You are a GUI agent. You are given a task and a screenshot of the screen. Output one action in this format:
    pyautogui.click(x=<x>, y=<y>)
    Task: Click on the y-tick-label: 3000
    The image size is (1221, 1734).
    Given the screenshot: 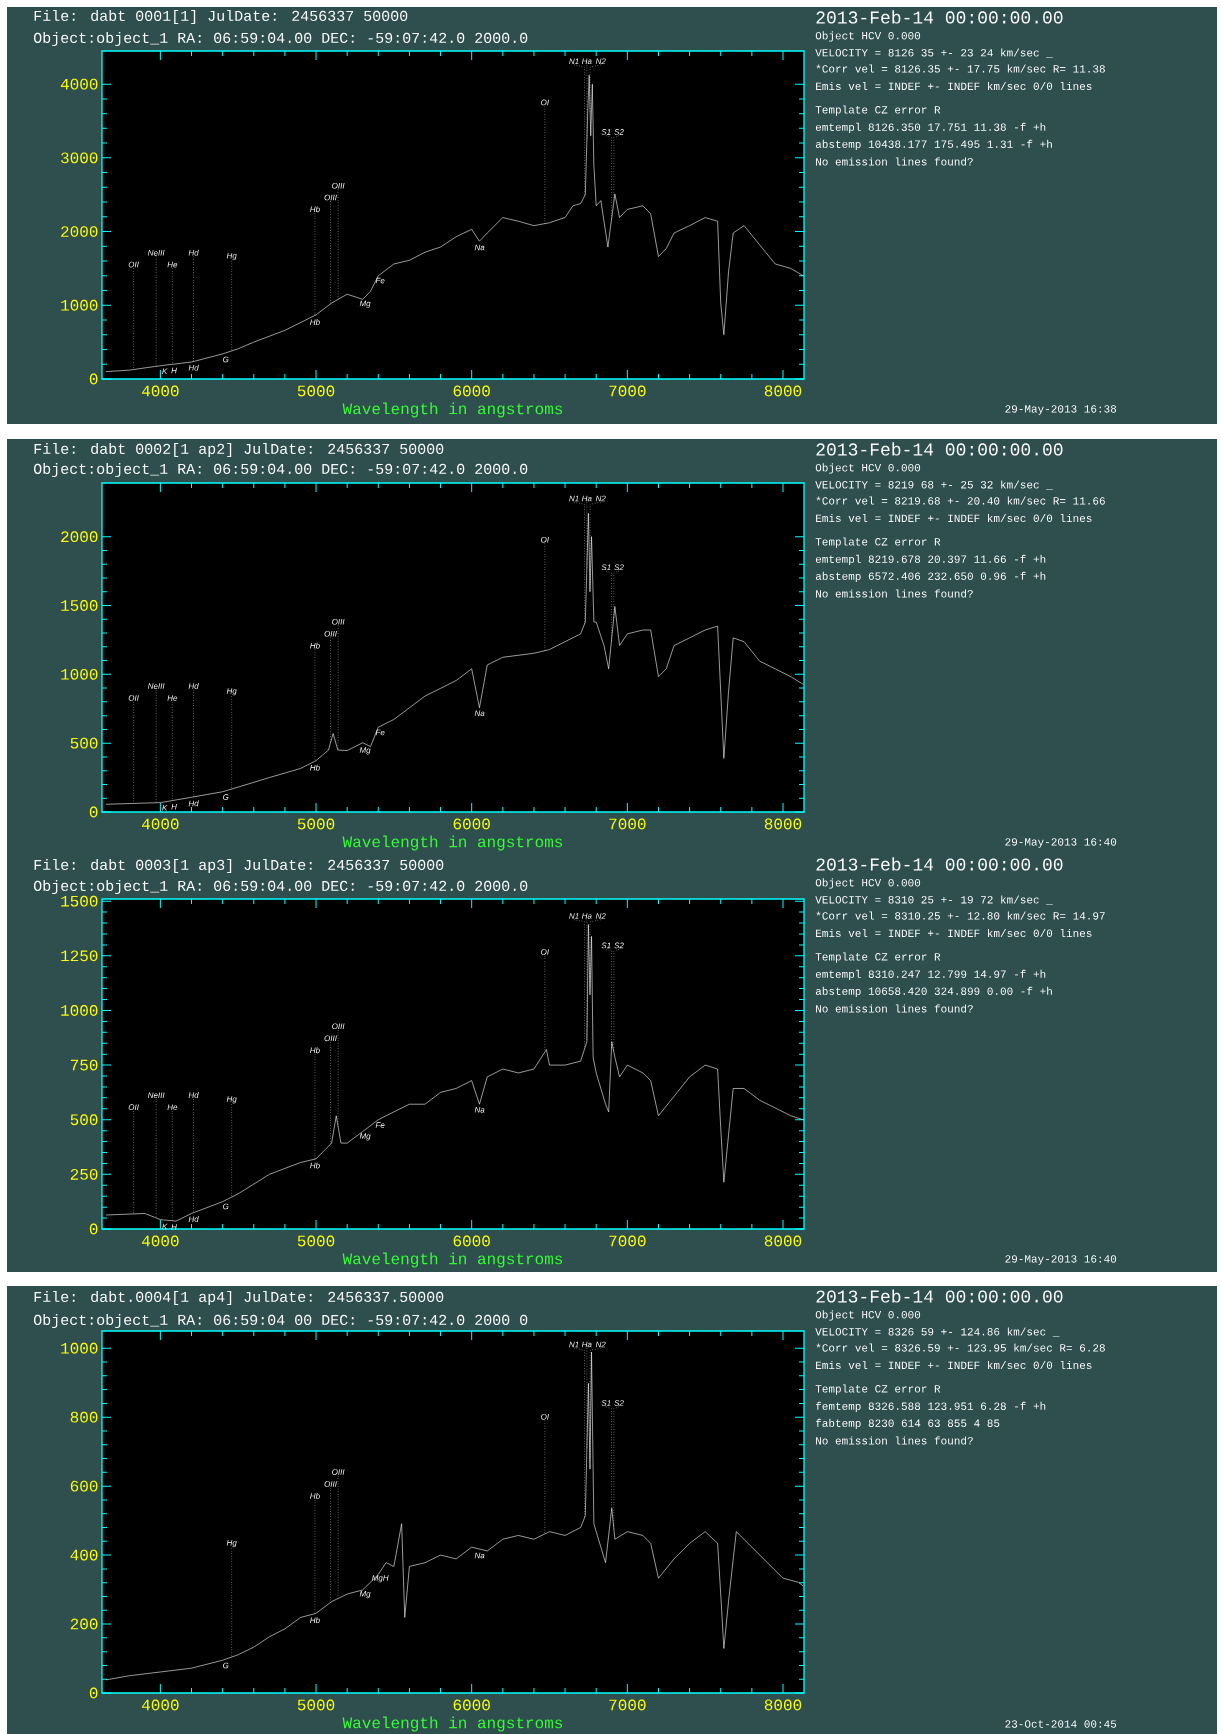 What is the action you would take?
    pyautogui.click(x=79, y=158)
    